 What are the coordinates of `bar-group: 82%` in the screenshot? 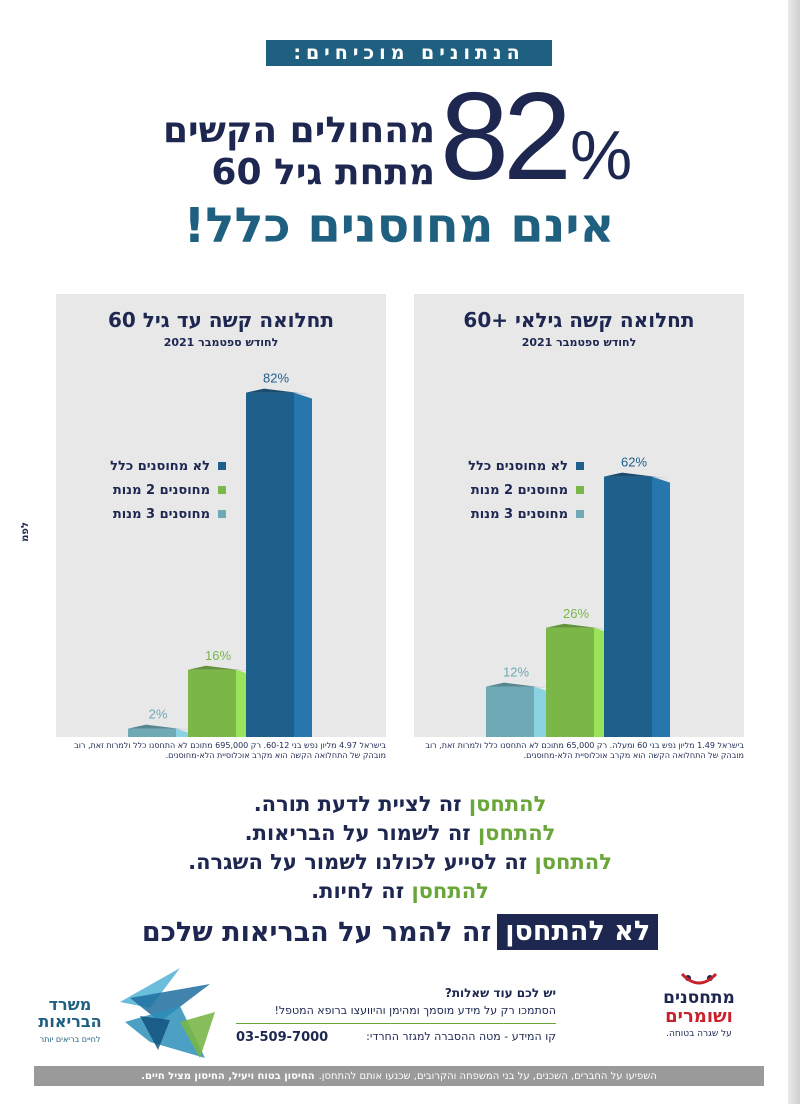 It's located at (279, 554).